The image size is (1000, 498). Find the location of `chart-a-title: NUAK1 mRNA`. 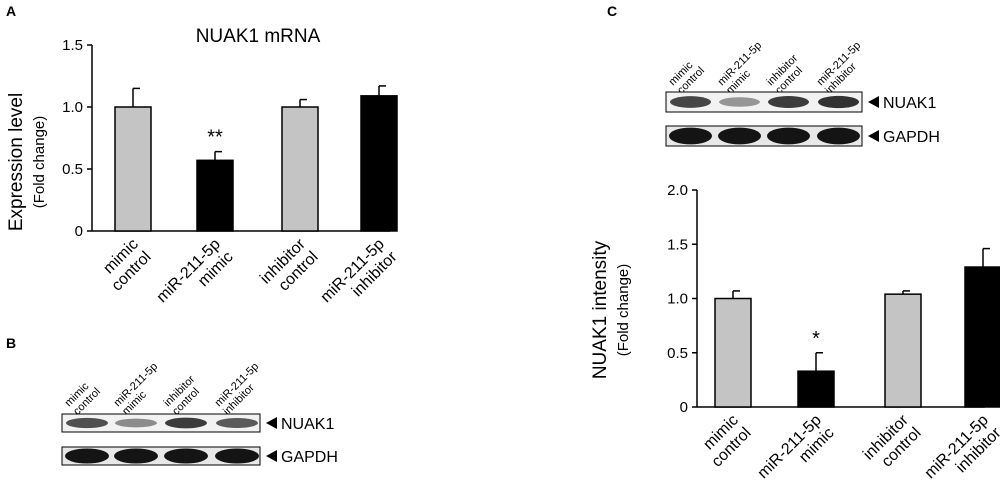

chart-a-title: NUAK1 mRNA is located at coordinates (258, 36).